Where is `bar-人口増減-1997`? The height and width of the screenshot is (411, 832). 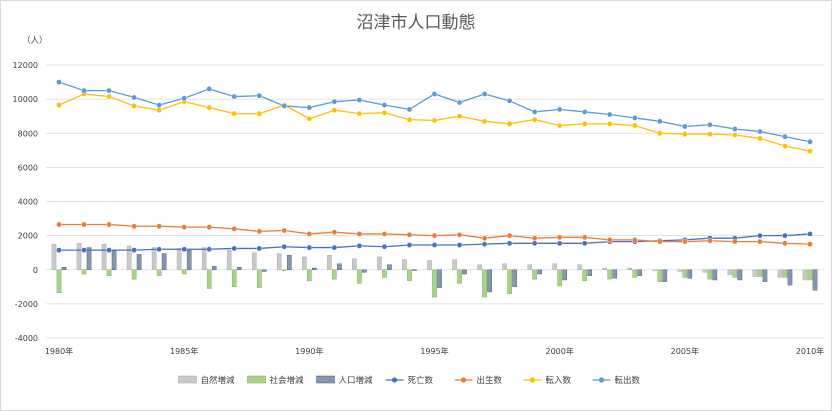
bar-人口増減-1997 is located at coordinates (489, 281).